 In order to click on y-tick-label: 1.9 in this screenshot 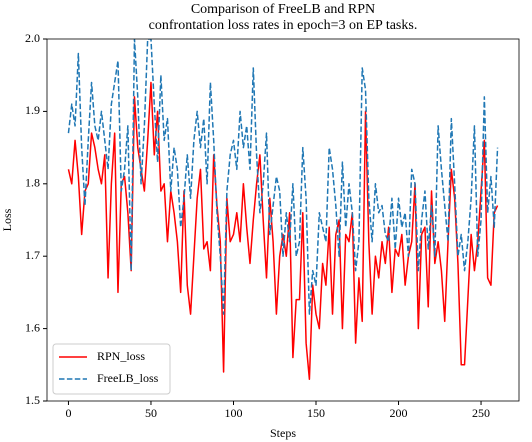, I will do `click(32, 110)`.